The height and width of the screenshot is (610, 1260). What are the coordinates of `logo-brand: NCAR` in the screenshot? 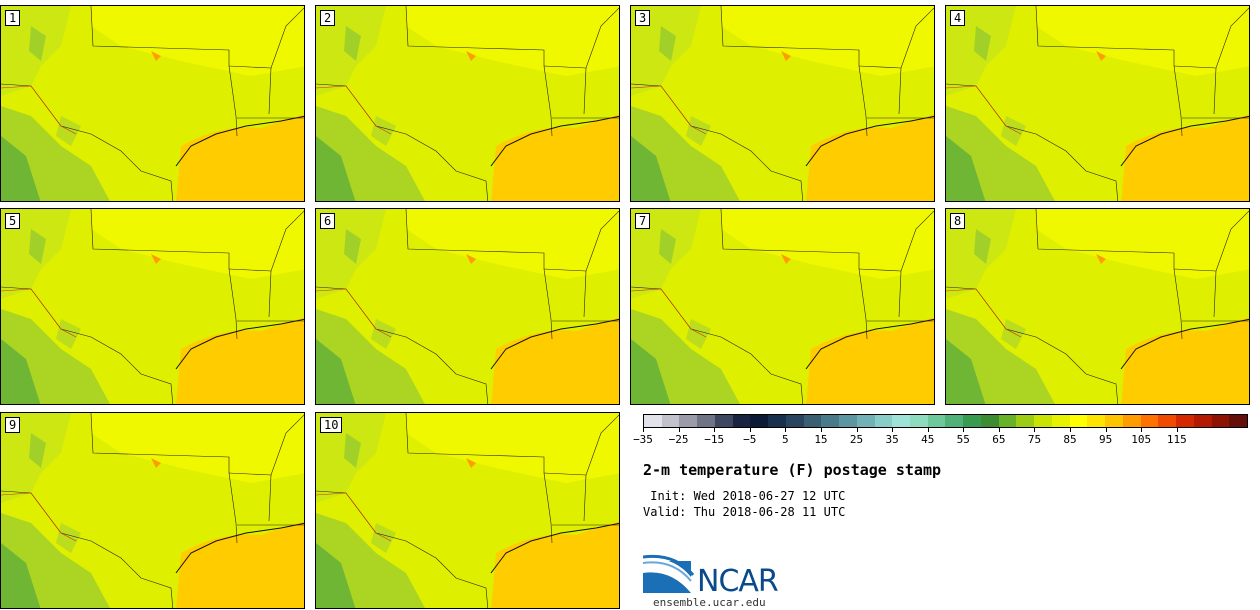 It's located at (738, 581).